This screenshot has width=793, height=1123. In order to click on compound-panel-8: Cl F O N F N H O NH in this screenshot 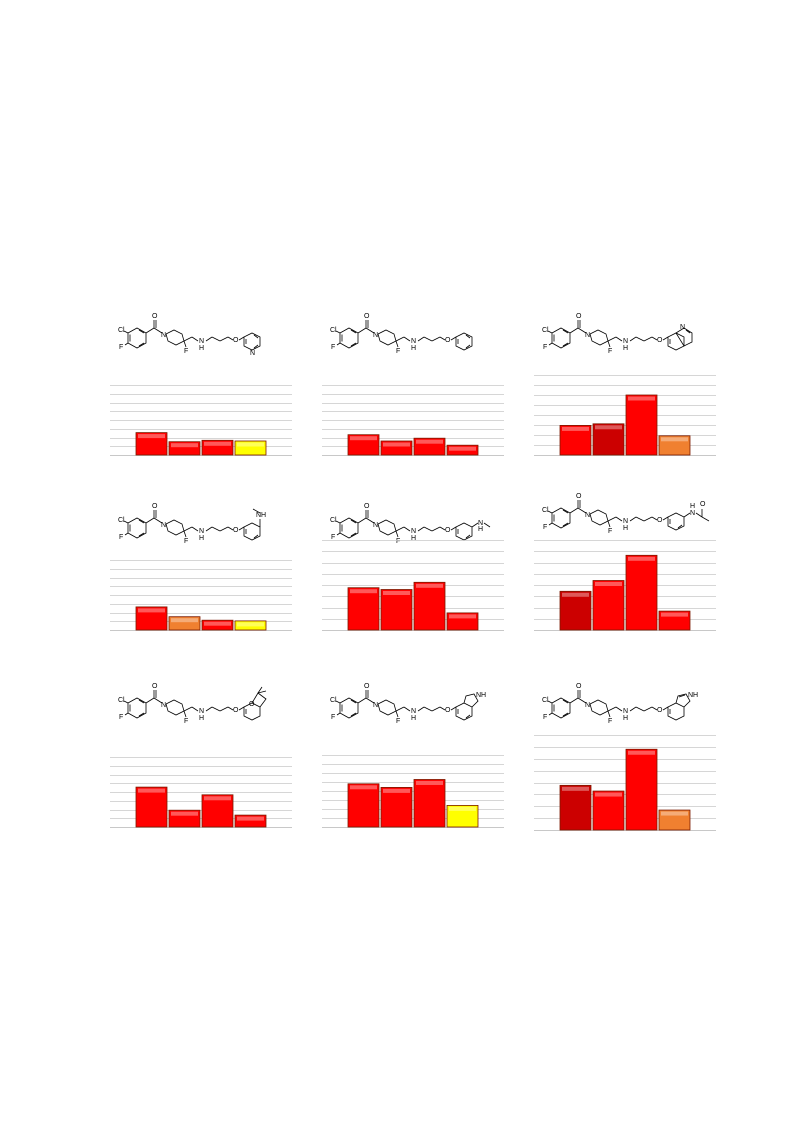, I will do `click(414, 753)`.